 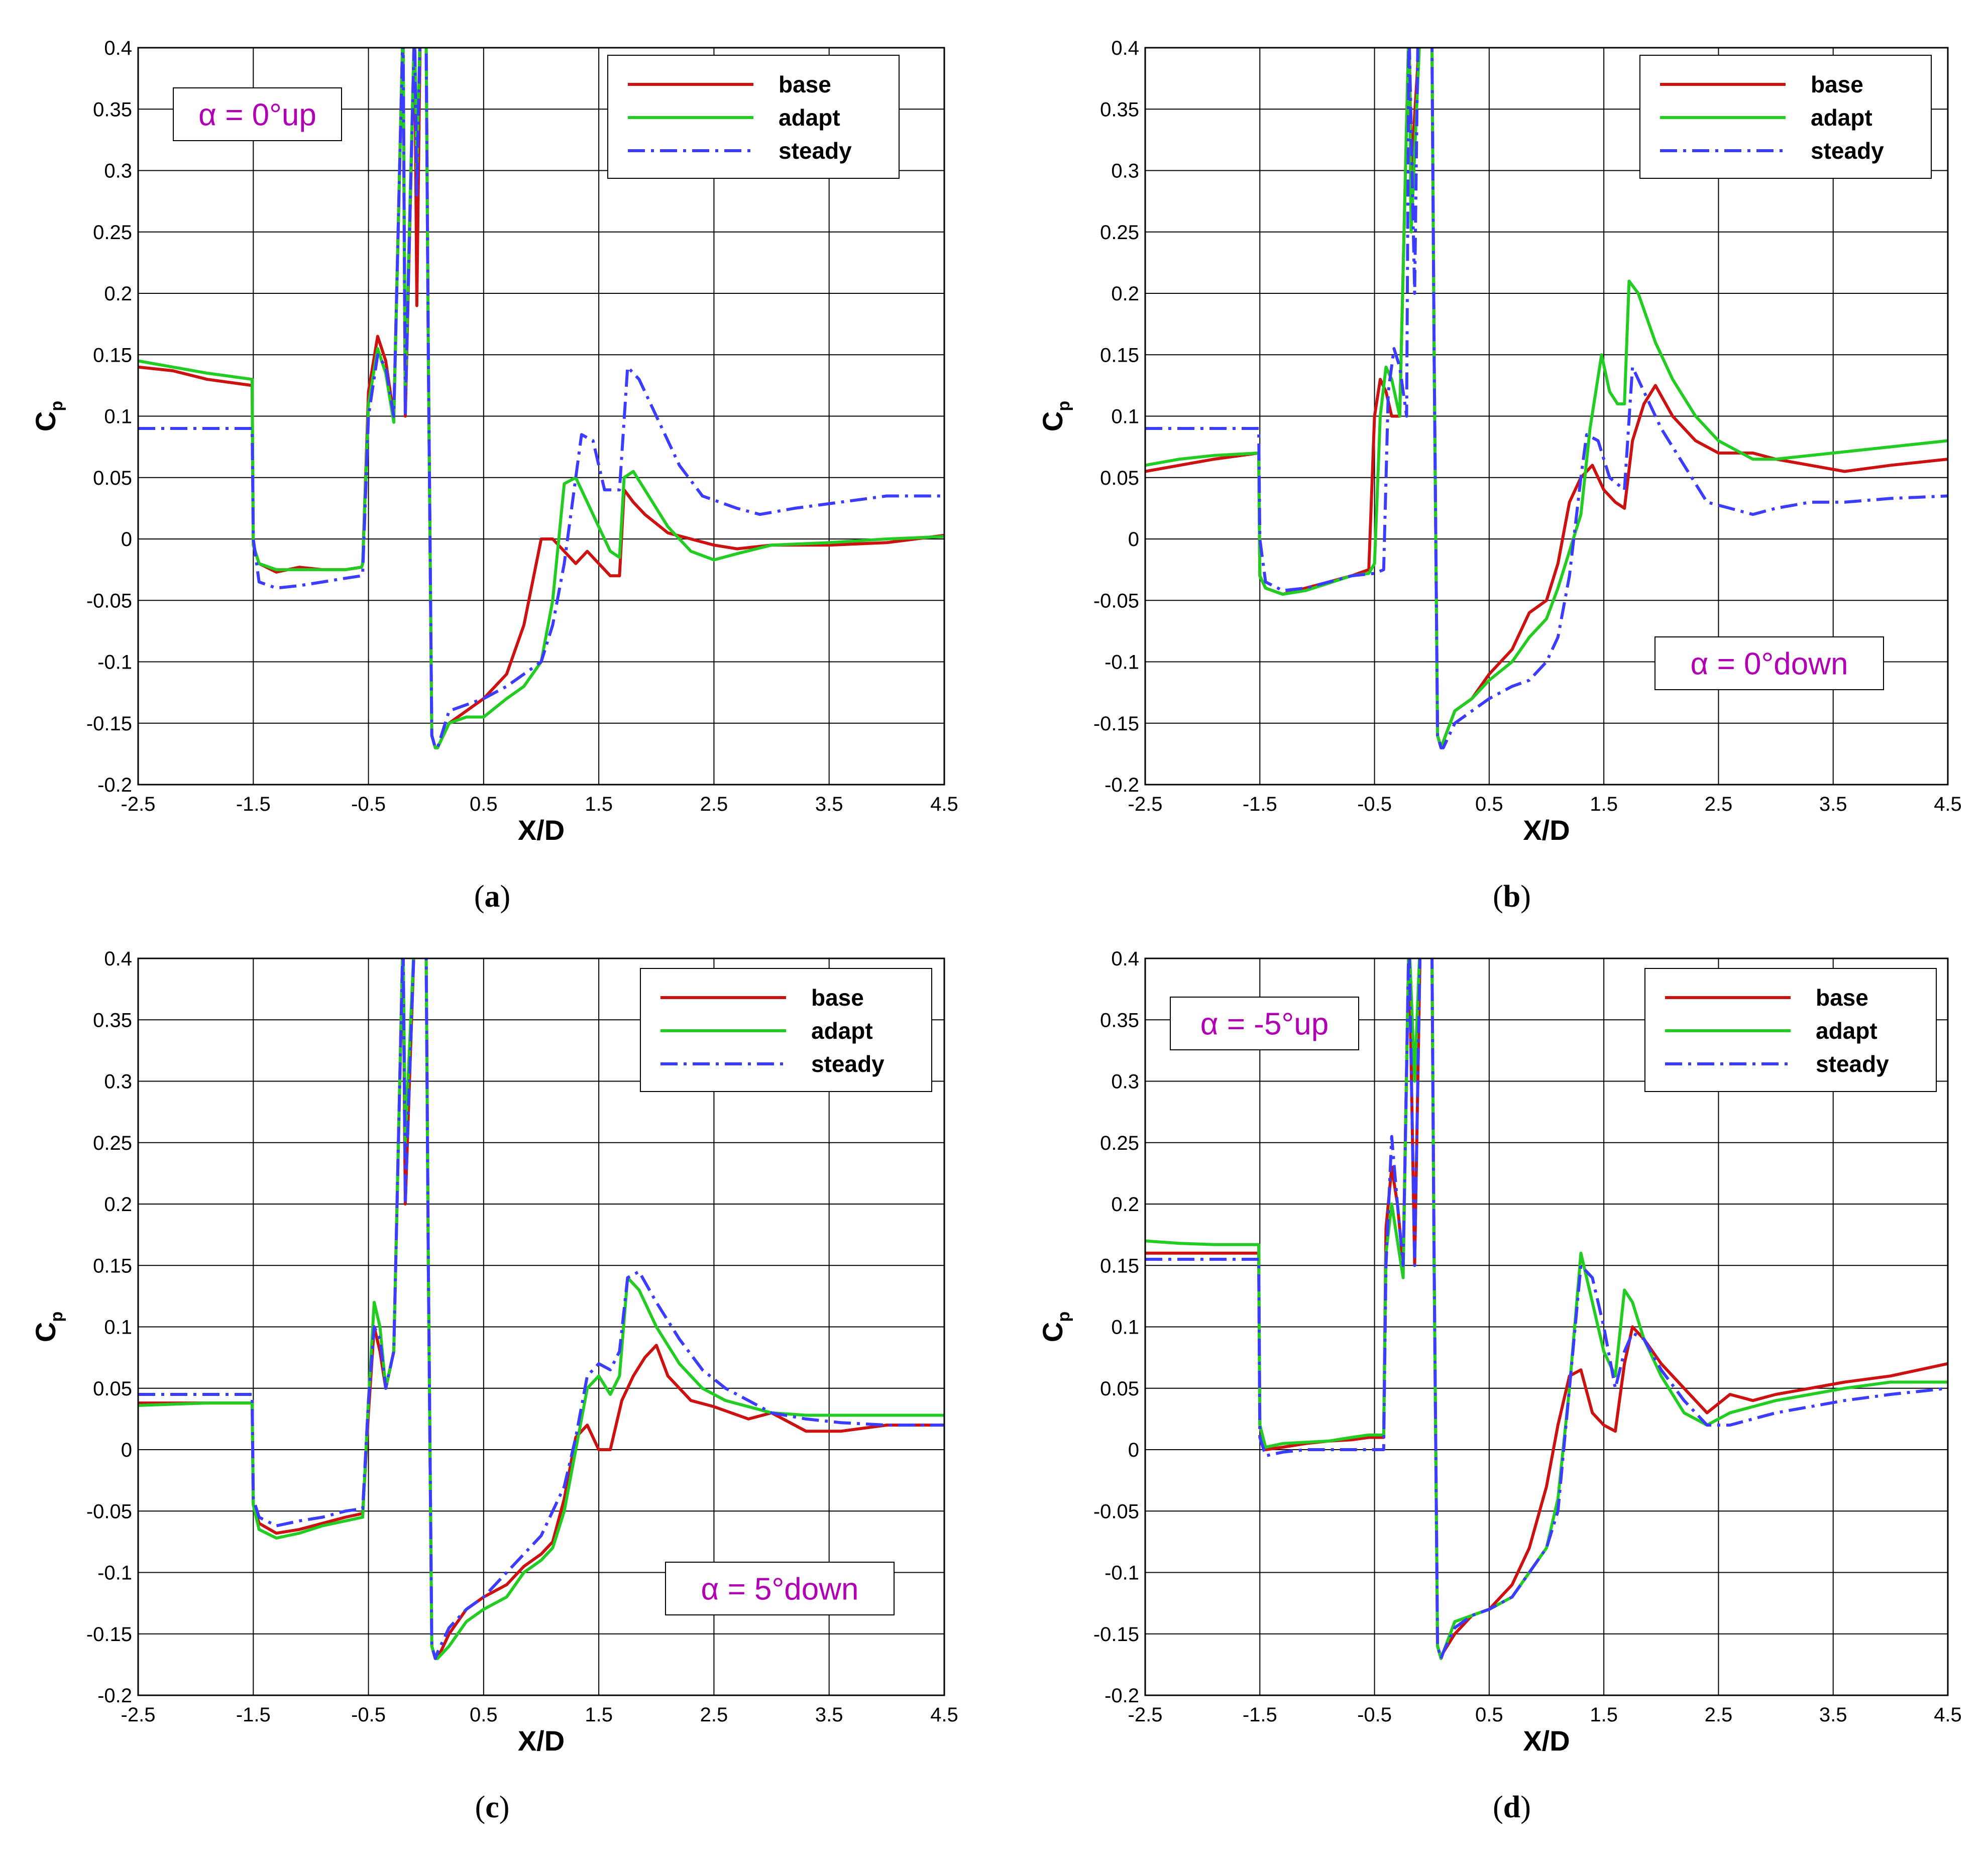 I want to click on panel-caption: (b), so click(x=1512, y=897).